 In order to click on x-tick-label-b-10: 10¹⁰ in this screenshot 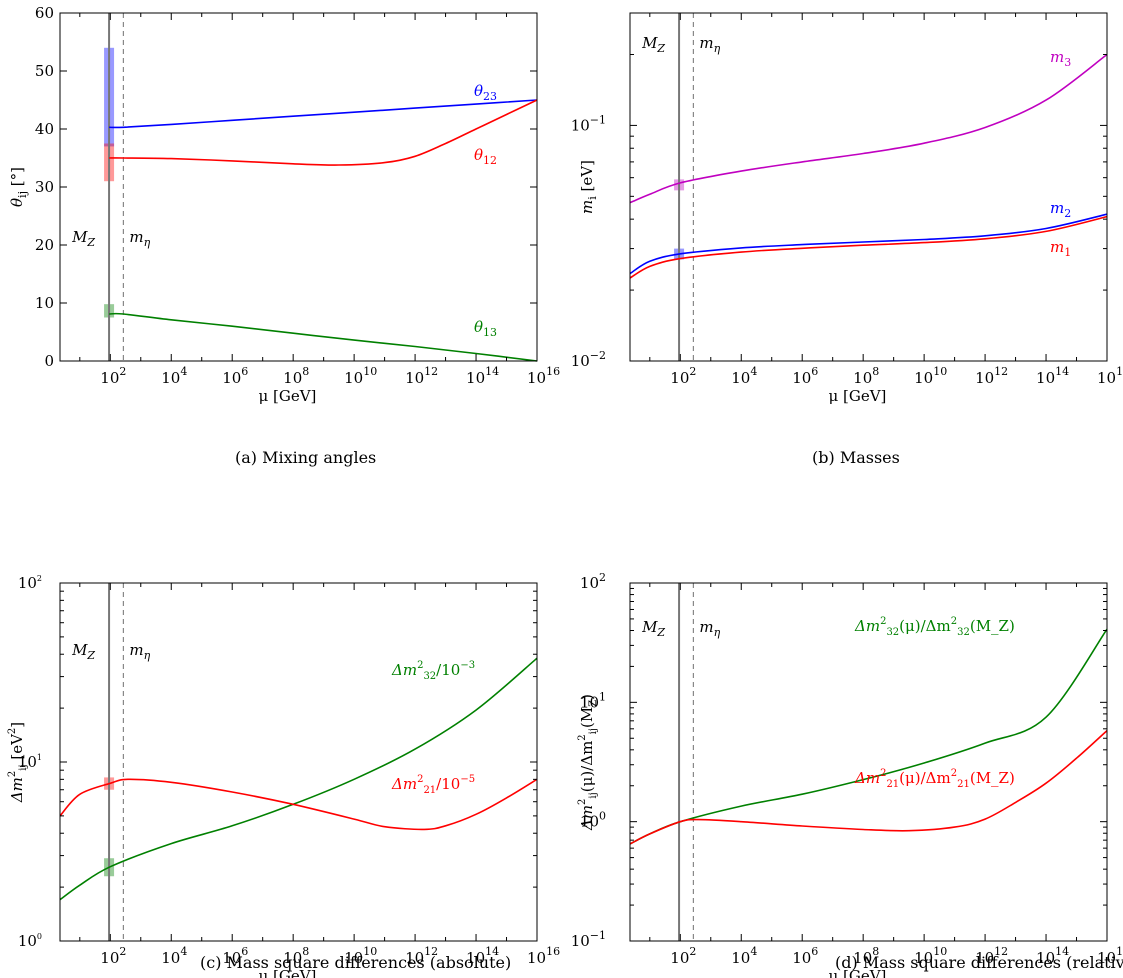, I will do `click(930, 376)`.